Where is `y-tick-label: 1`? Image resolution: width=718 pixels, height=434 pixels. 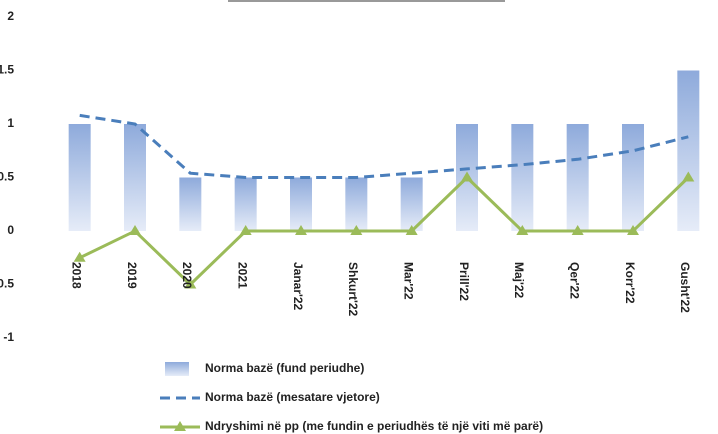
y-tick-label: 1 is located at coordinates (10, 123).